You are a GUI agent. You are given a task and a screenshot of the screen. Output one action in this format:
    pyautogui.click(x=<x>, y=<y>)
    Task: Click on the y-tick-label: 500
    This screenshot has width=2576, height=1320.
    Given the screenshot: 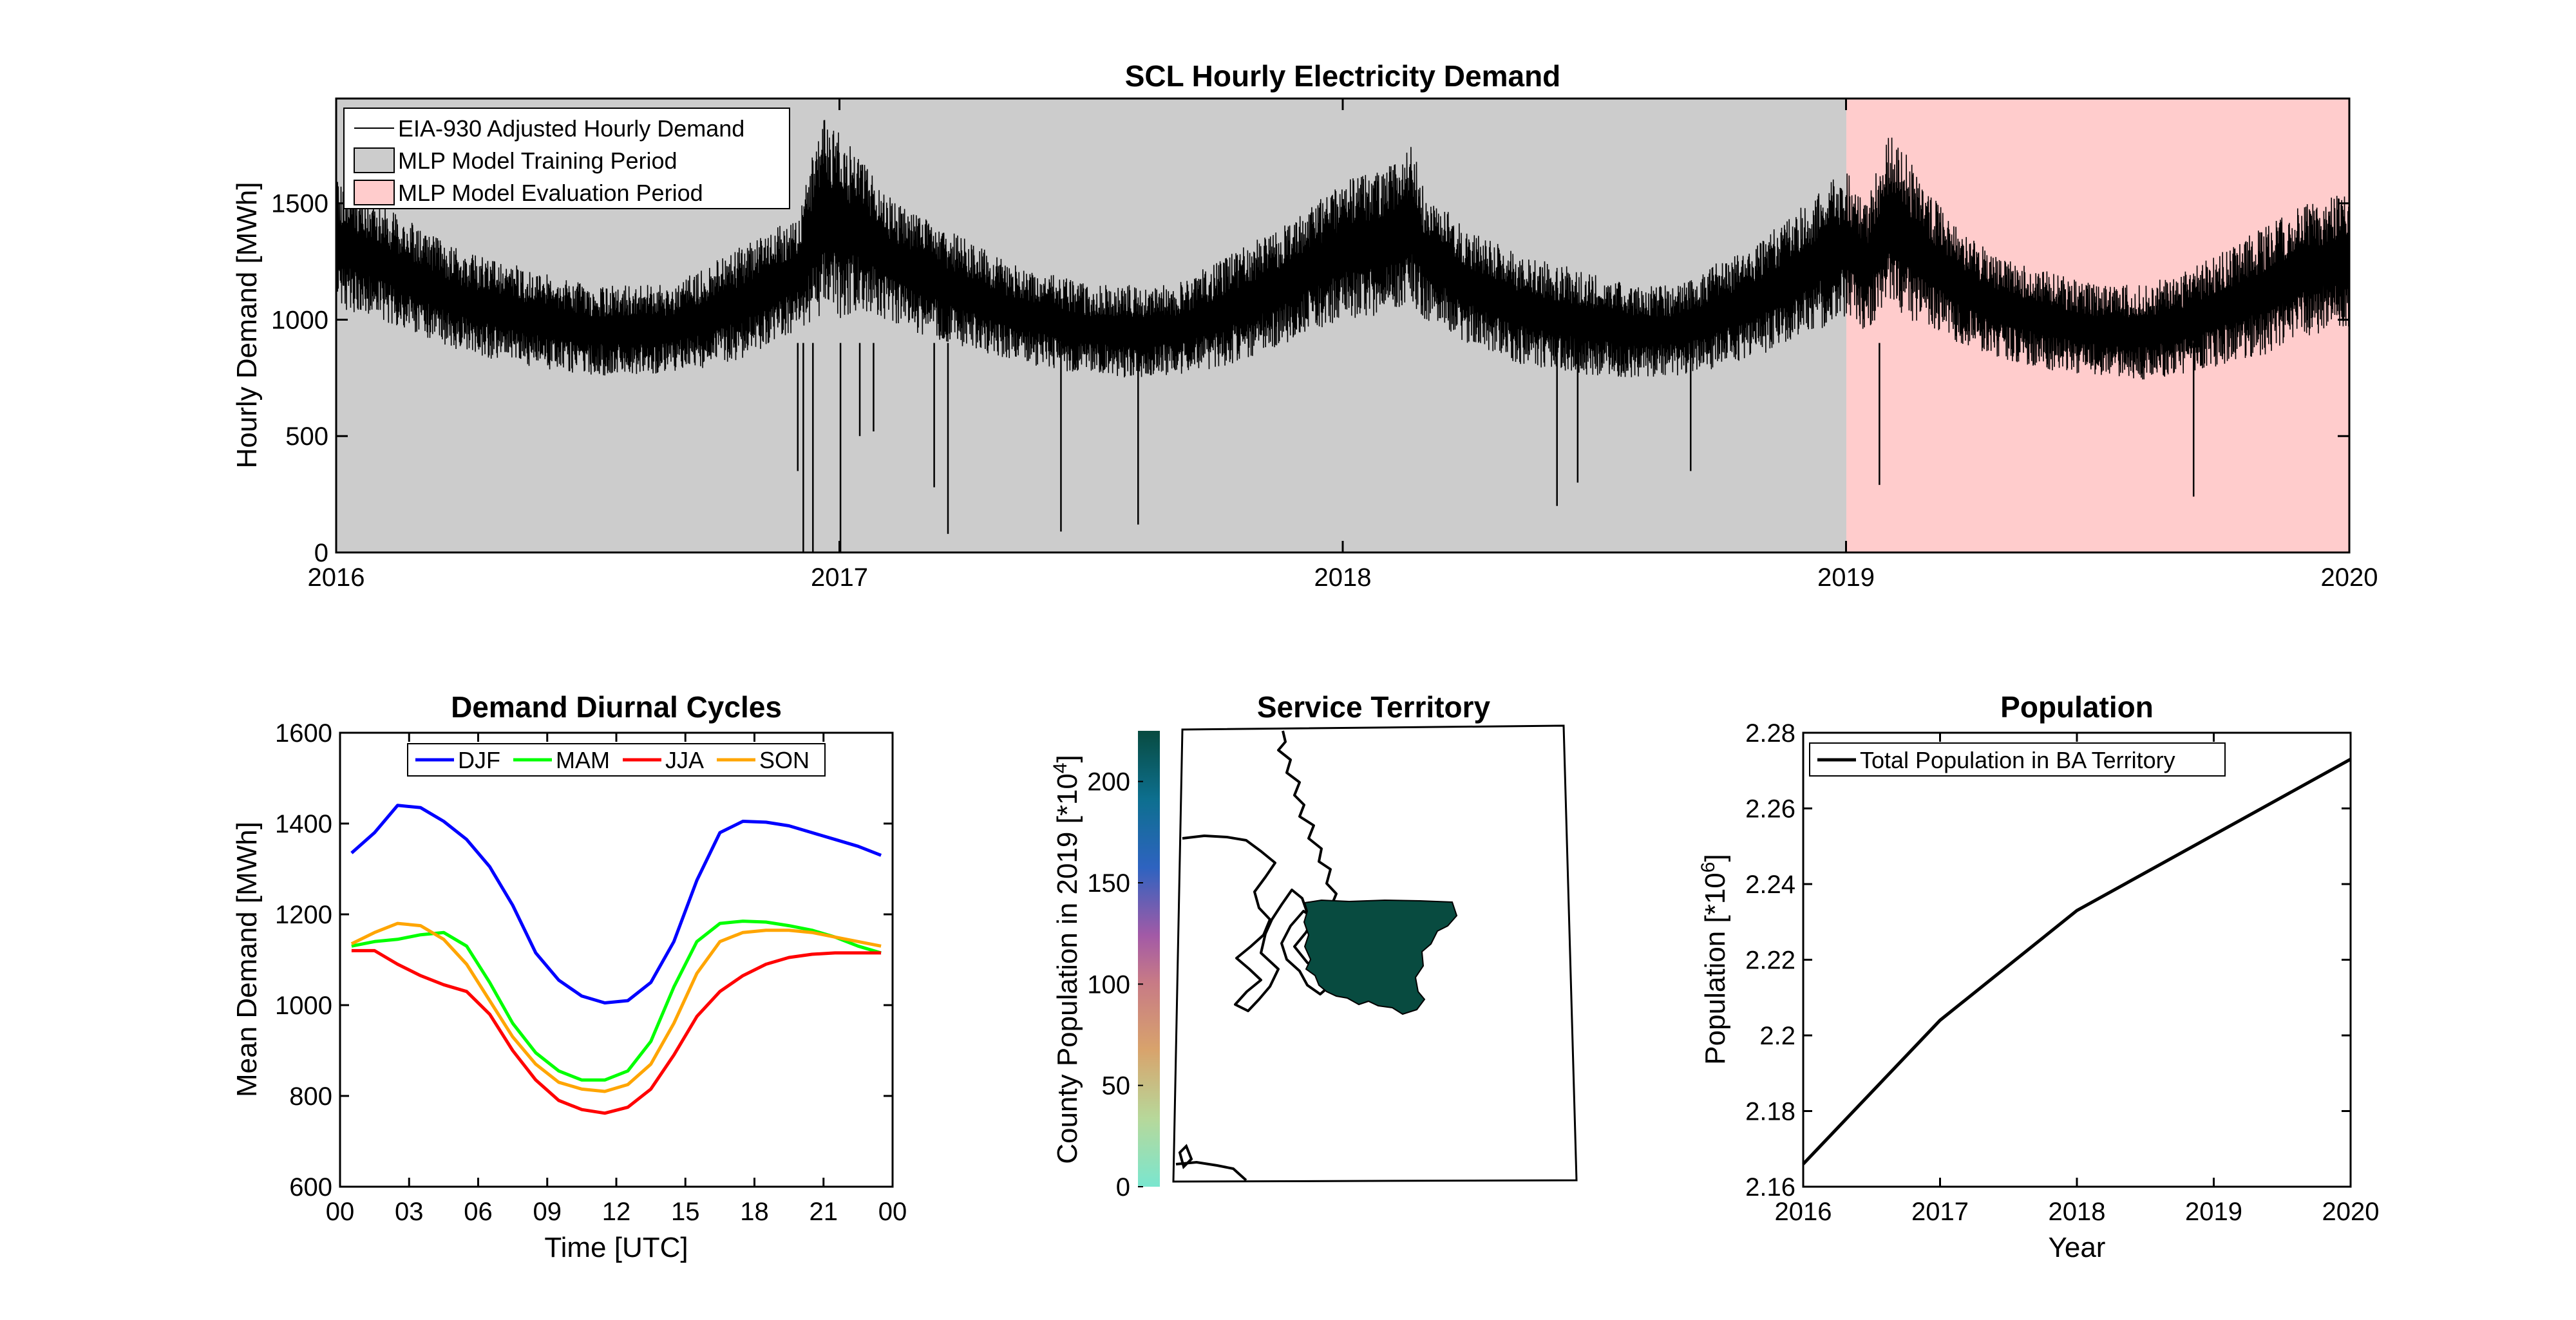 What is the action you would take?
    pyautogui.click(x=306, y=436)
    